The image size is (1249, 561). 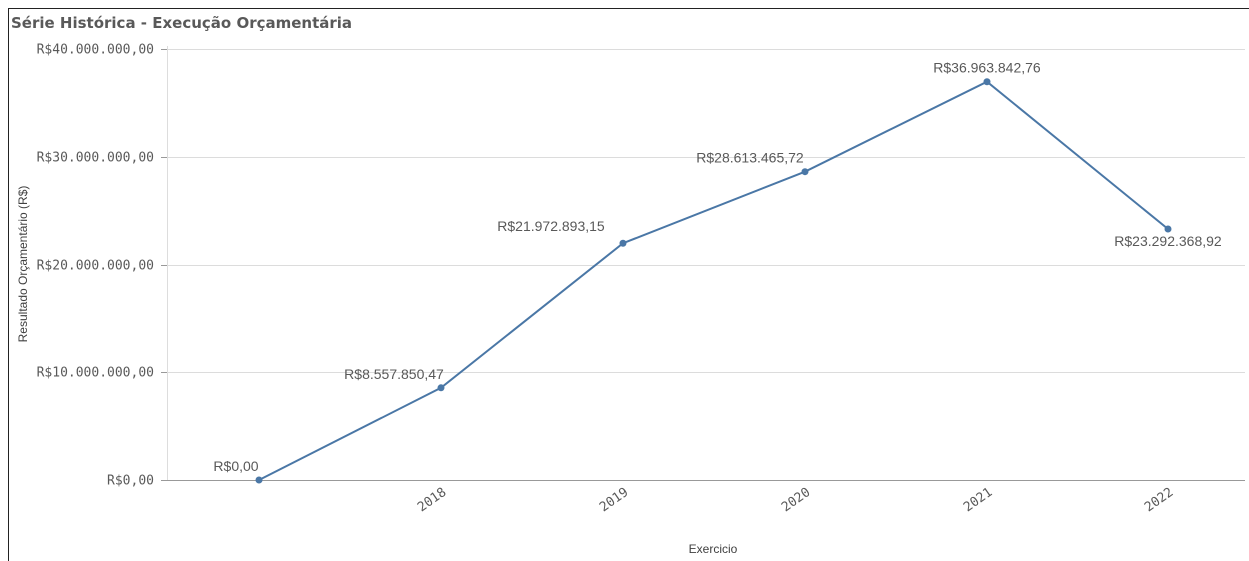 I want to click on x-tick-label: 2021, so click(x=978, y=500).